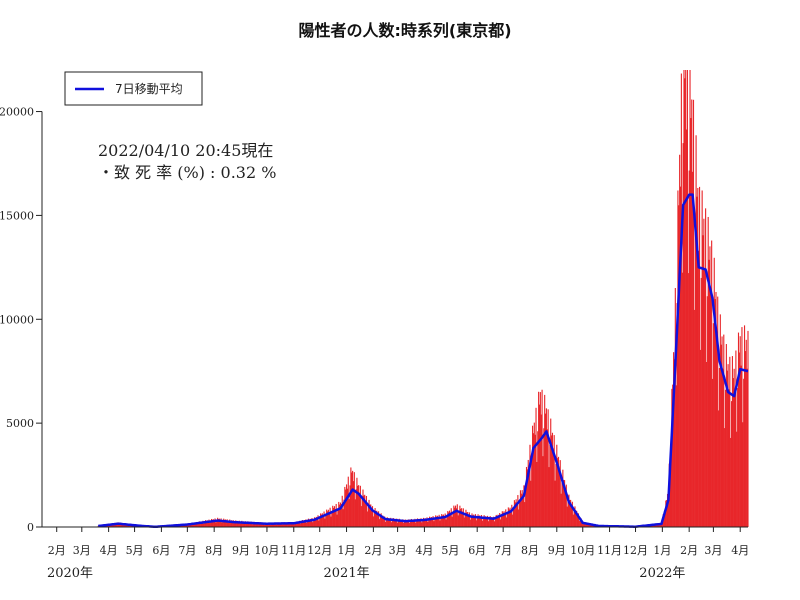 The width and height of the screenshot is (800, 600). I want to click on x-month-label: 1月, so click(347, 550).